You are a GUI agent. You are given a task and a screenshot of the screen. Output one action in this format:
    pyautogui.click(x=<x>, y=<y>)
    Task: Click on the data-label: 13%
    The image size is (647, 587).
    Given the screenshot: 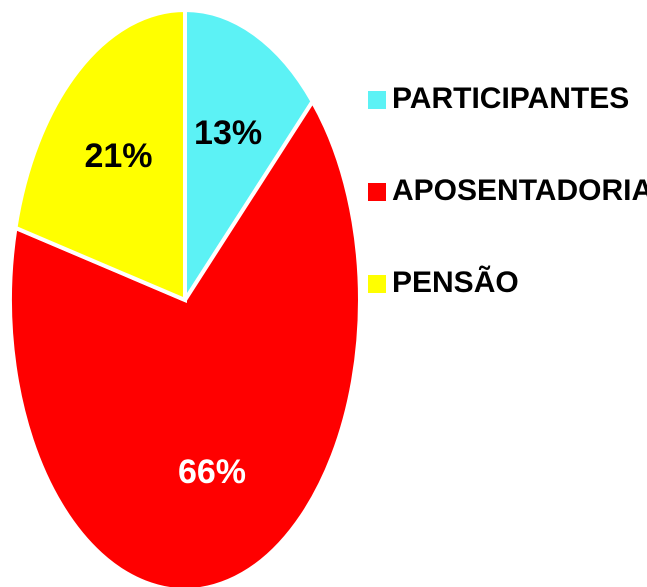 What is the action you would take?
    pyautogui.click(x=228, y=133)
    